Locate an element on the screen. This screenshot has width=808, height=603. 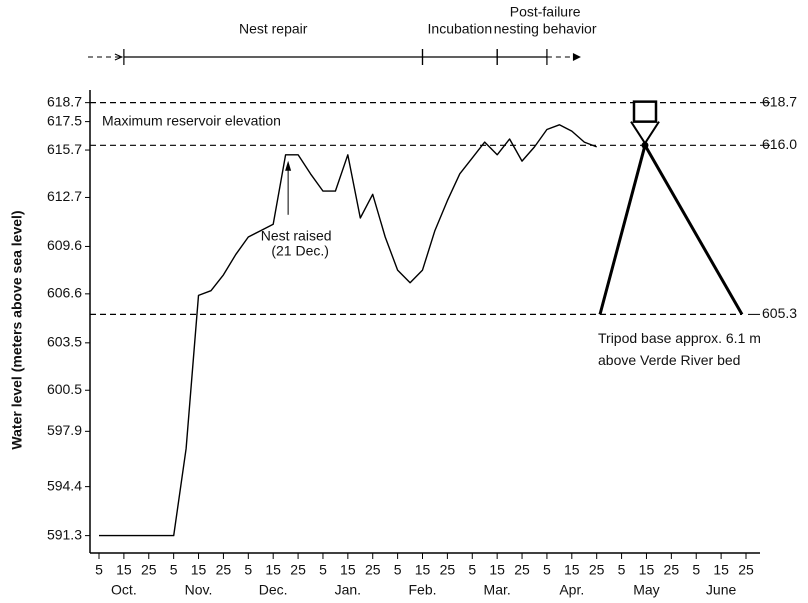
month-label: May is located at coordinates (646, 590).